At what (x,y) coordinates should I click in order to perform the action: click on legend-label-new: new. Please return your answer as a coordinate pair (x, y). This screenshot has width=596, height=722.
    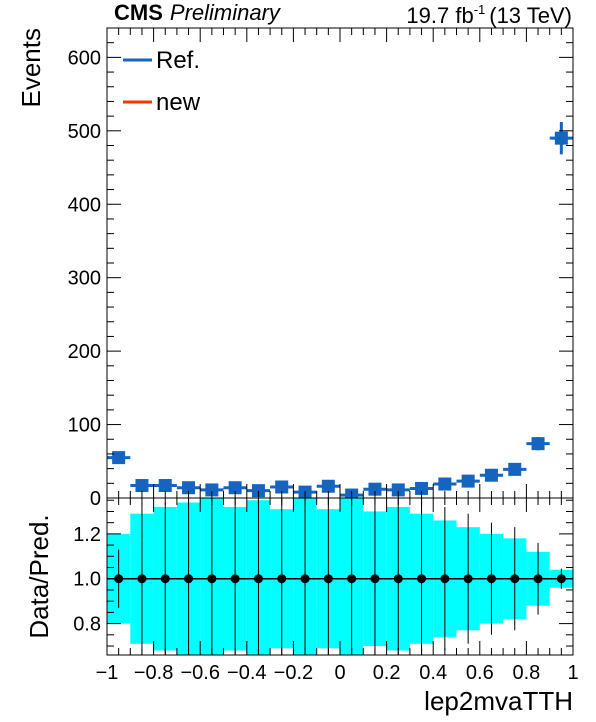
    Looking at the image, I should click on (178, 102).